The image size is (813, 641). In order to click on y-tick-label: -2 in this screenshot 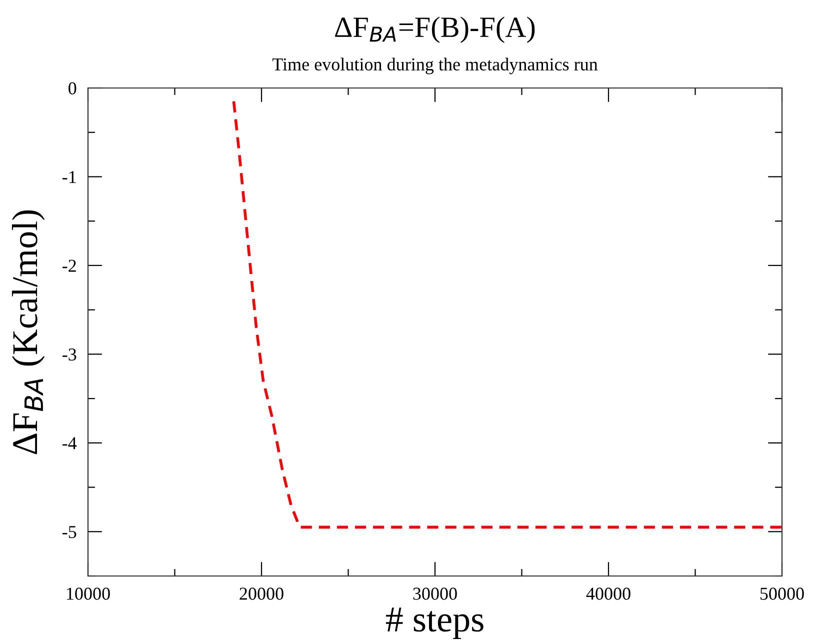, I will do `click(69, 266)`.